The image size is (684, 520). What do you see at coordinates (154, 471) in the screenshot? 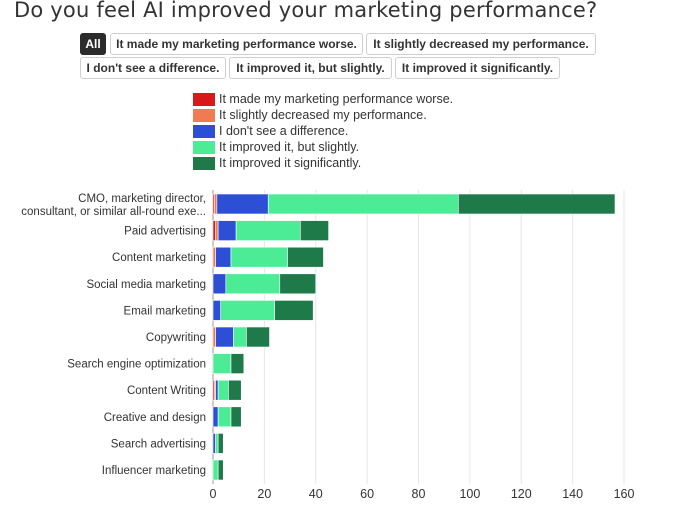
I see `category-label: Influencer marketing` at bounding box center [154, 471].